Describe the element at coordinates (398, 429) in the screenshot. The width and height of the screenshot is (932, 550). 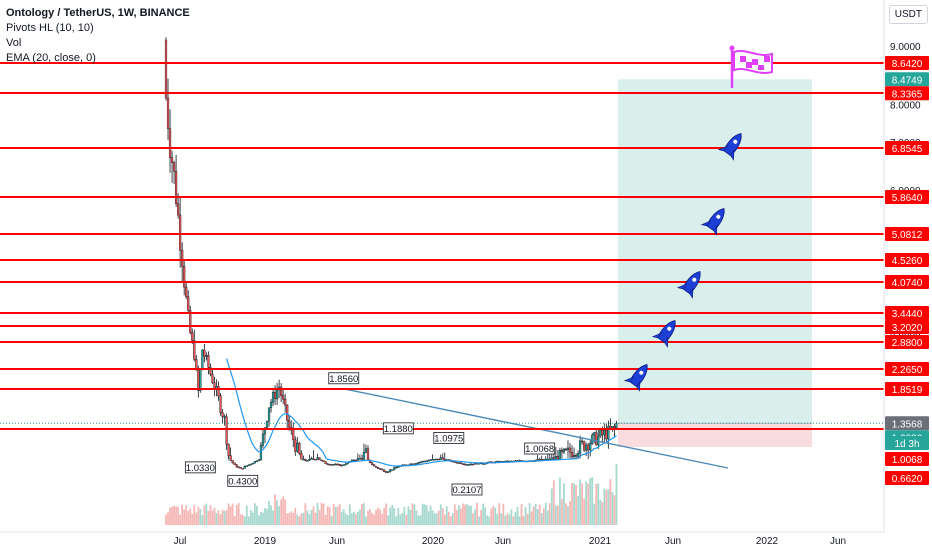
I see `pivot-text: 1.1880` at that location.